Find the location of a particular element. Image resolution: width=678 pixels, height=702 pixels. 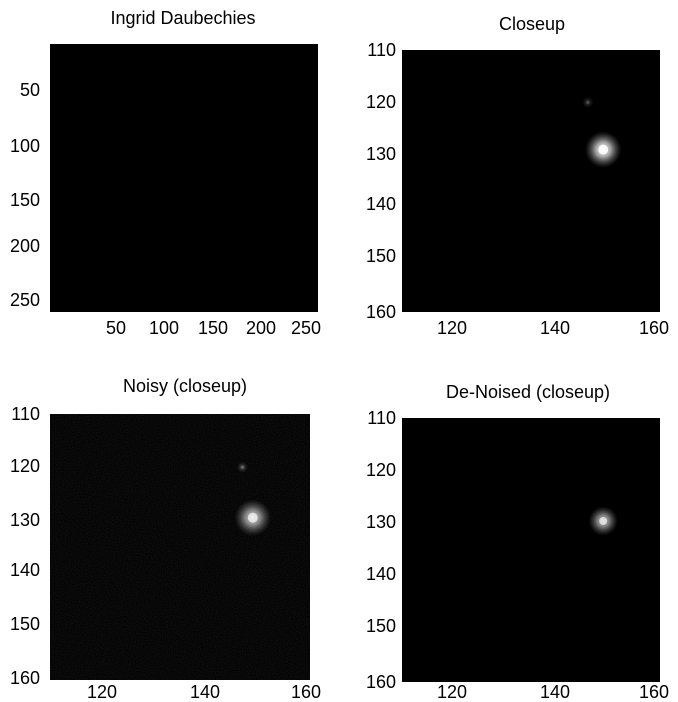

panel-title: Ingrid Daubechies is located at coordinates (182, 18).